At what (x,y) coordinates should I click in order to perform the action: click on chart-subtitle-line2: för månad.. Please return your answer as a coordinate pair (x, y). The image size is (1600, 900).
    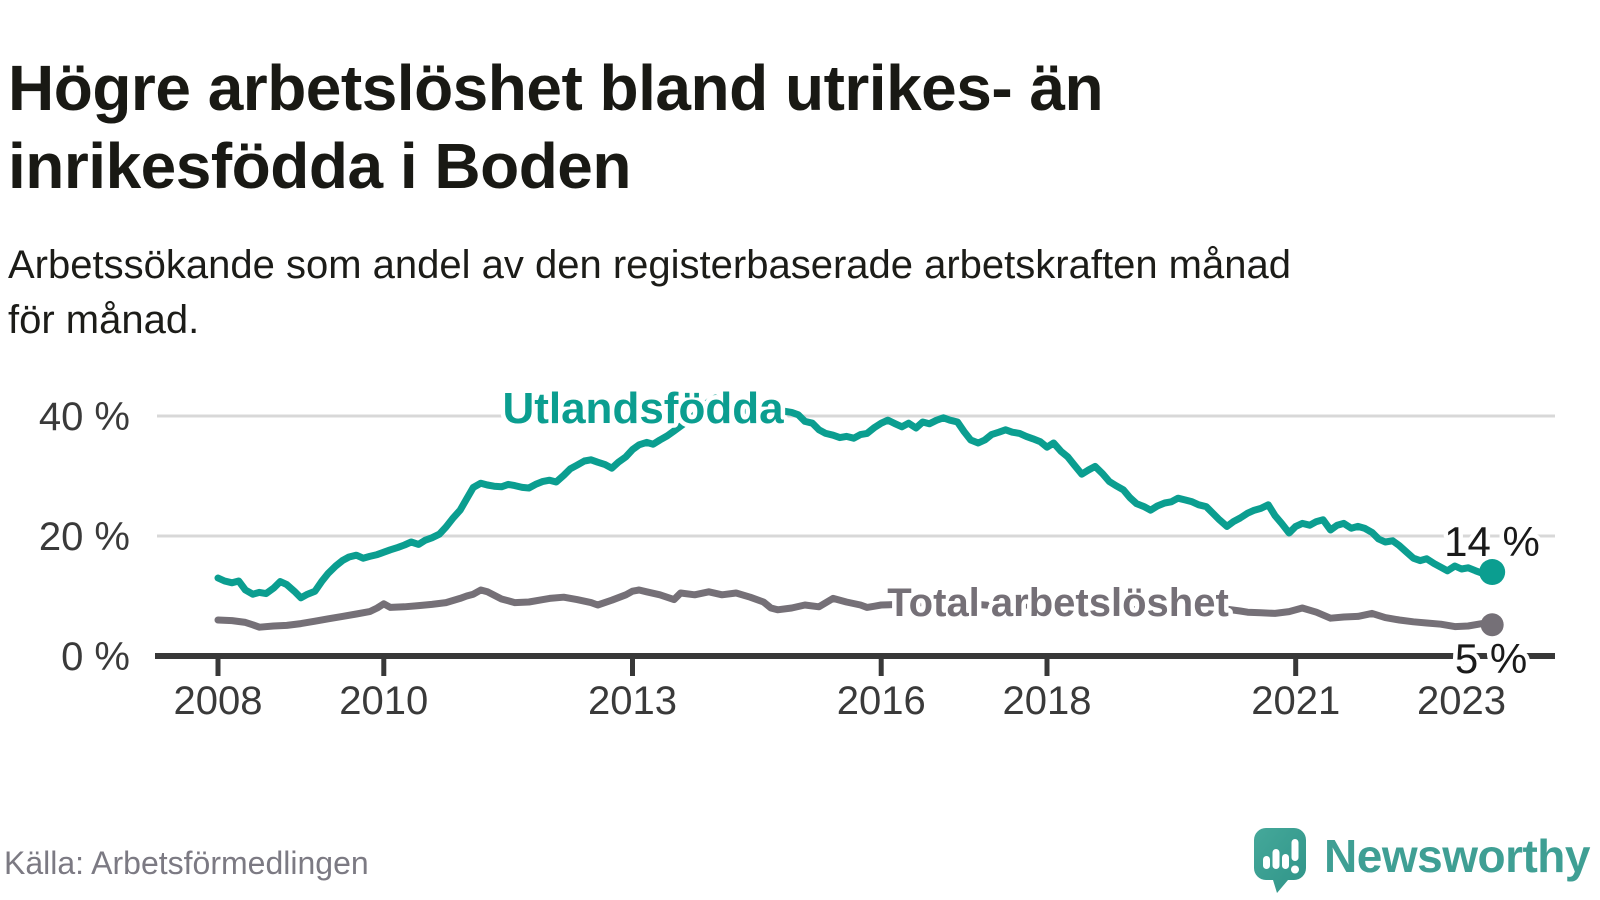
    Looking at the image, I should click on (104, 320).